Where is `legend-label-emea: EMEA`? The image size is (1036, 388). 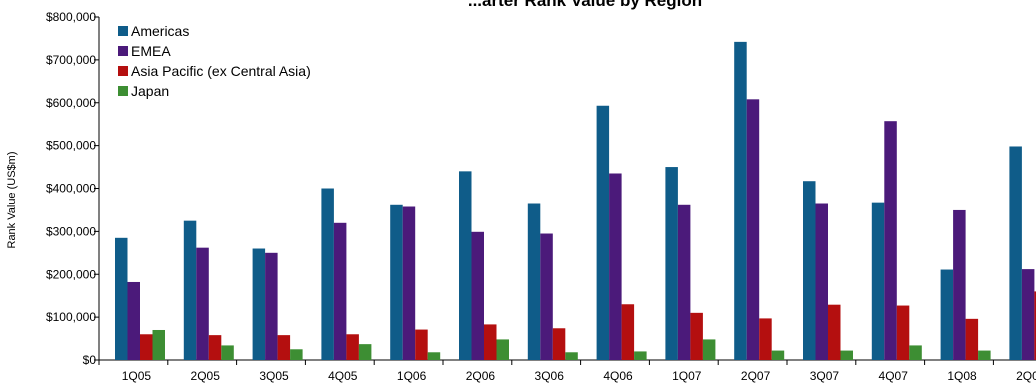 legend-label-emea: EMEA is located at coordinates (151, 51).